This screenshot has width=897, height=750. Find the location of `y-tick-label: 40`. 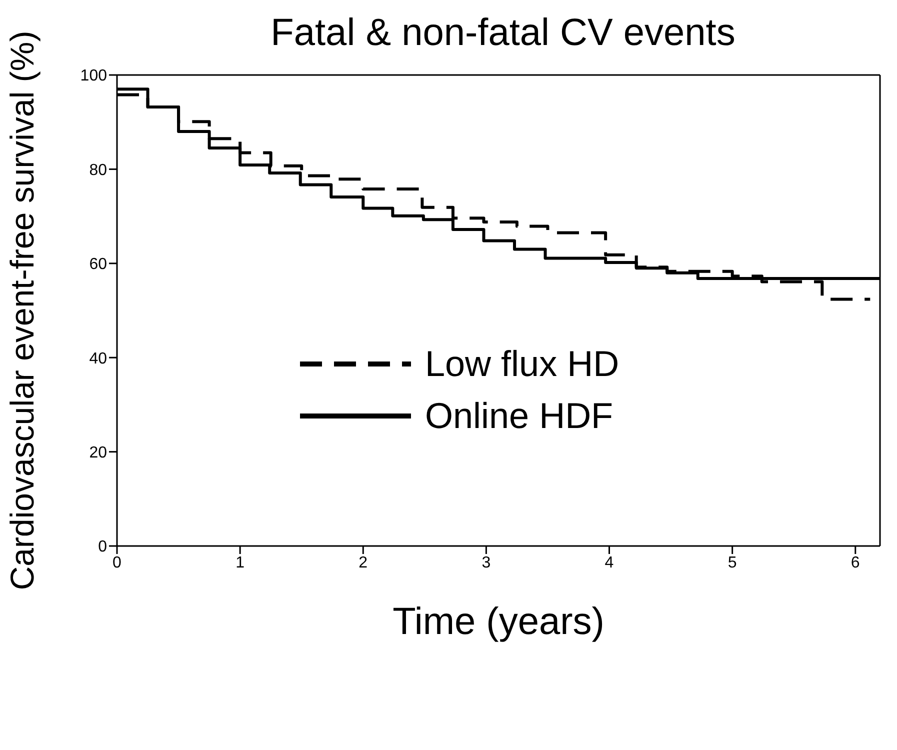

y-tick-label: 40 is located at coordinates (98, 359).